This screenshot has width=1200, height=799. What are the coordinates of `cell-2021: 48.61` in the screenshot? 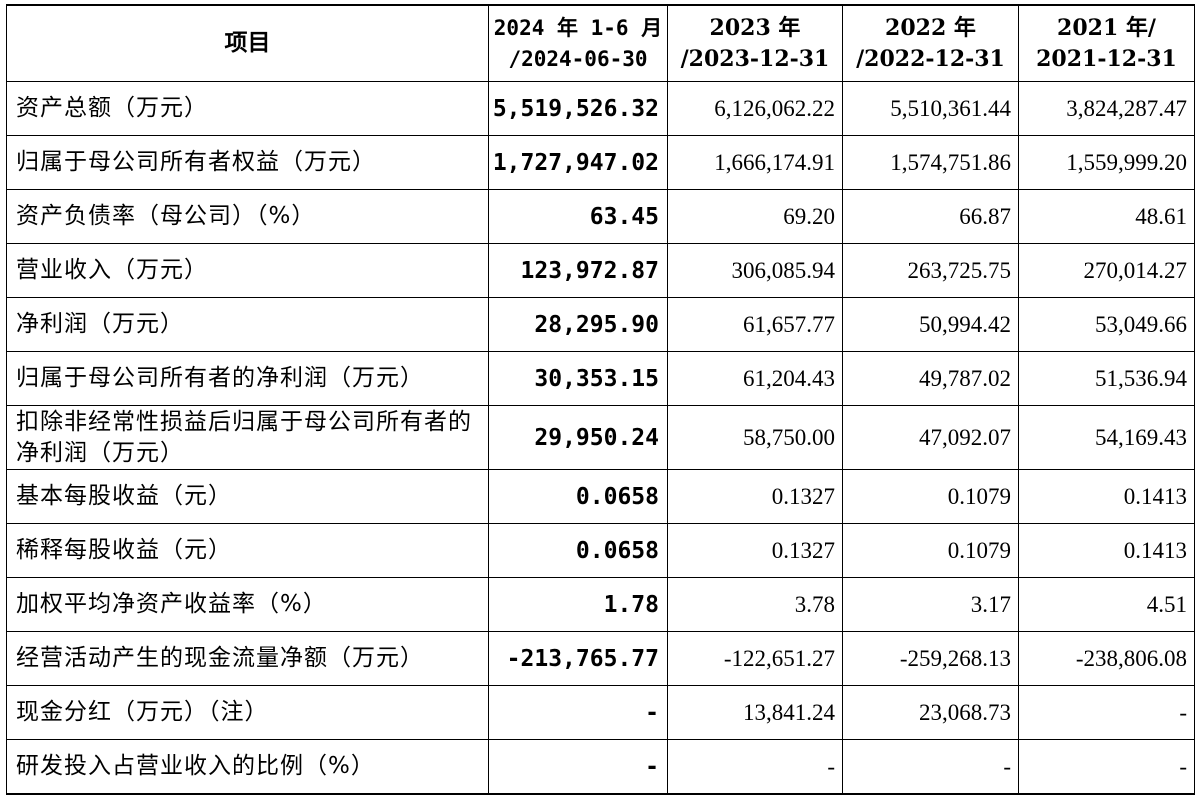 It's located at (1106, 216).